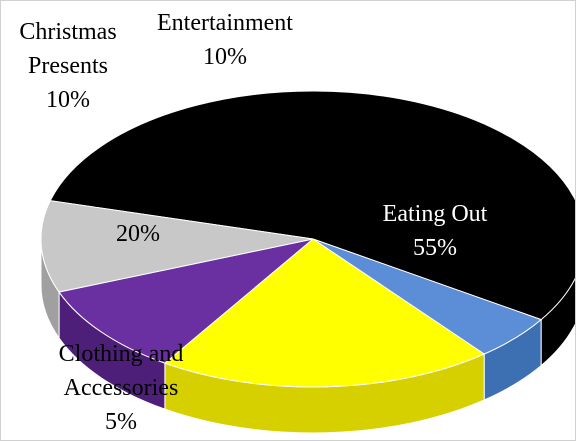  I want to click on label-value: 55%, so click(435, 248).